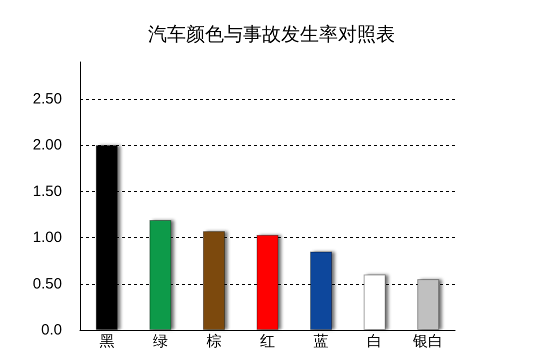 The height and width of the screenshot is (356, 543). I want to click on y-tick-label: 0.50, so click(47, 283).